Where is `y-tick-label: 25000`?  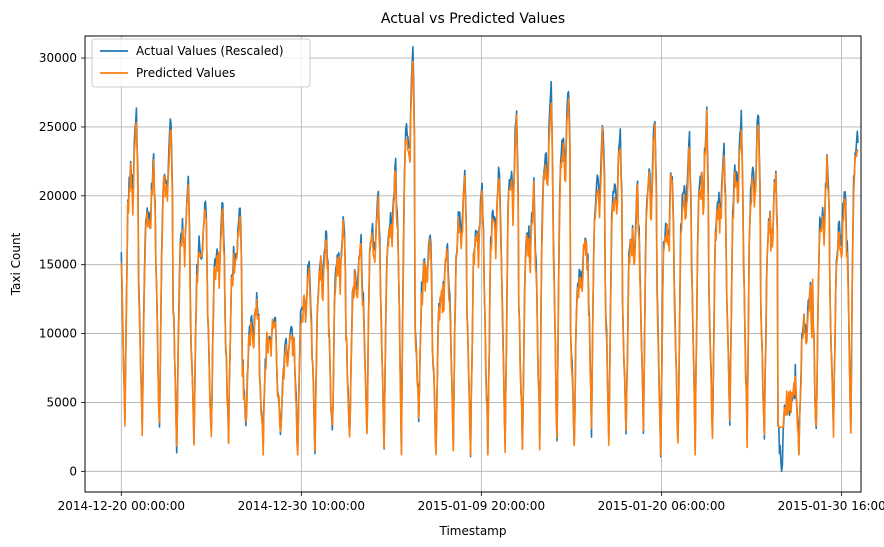 y-tick-label: 25000 is located at coordinates (58, 127).